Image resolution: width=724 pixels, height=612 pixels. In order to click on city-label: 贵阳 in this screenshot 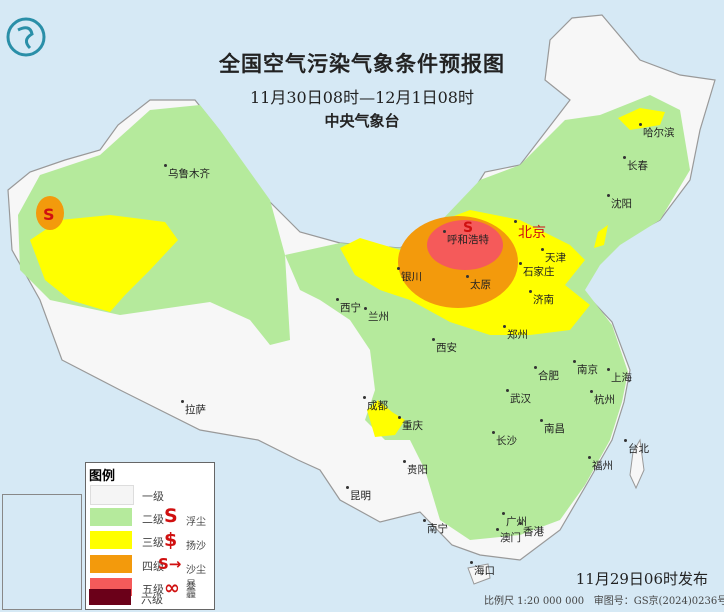, I will do `click(415, 468)`.